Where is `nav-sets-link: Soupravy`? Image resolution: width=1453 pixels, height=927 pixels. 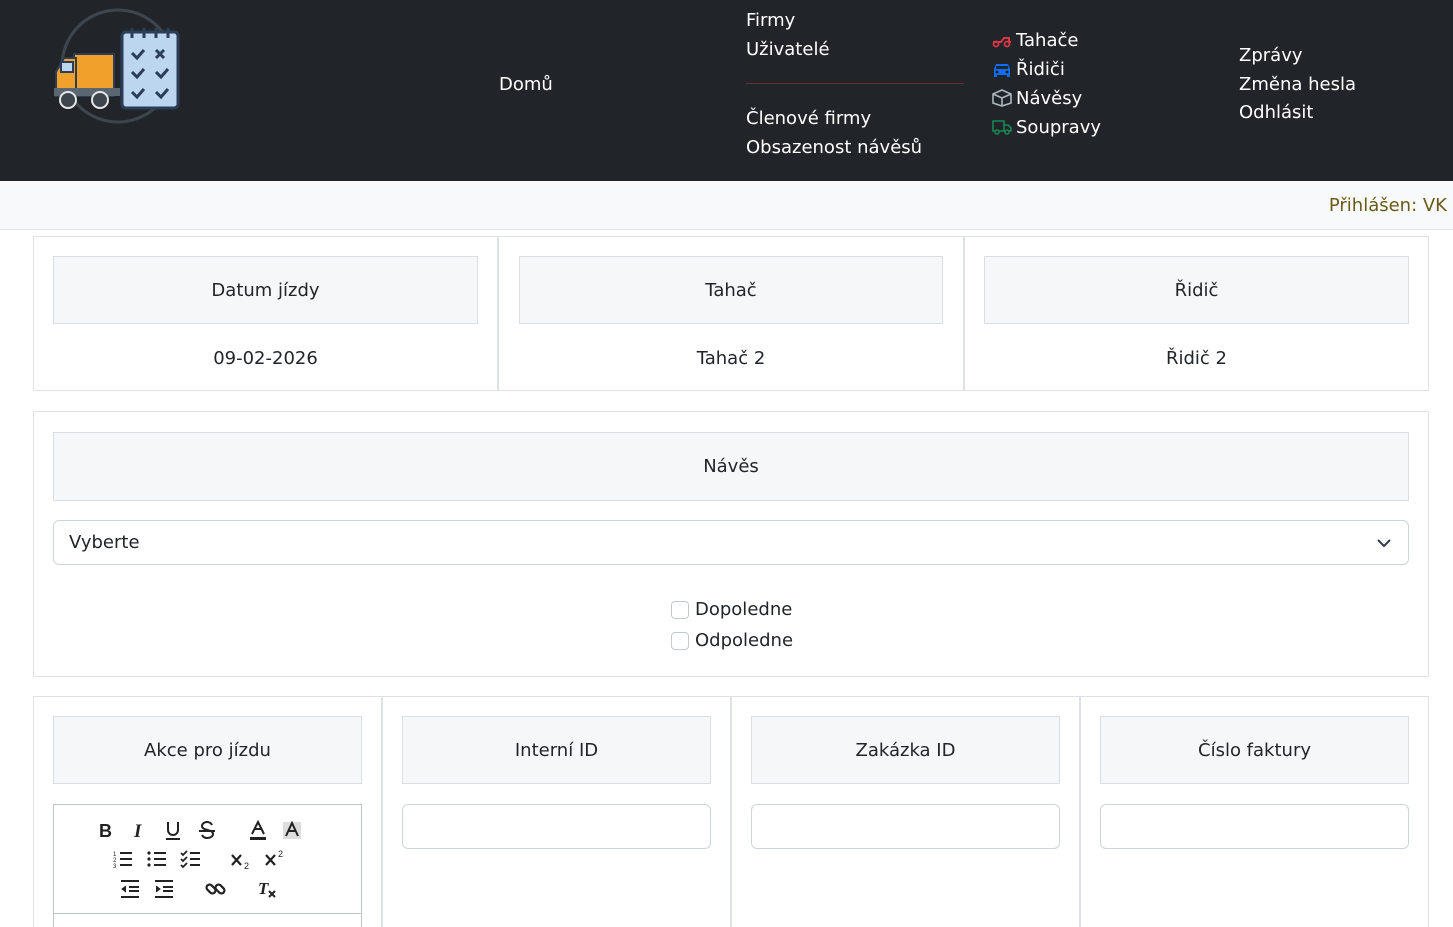
nav-sets-link: Soupravy is located at coordinates (1046, 128).